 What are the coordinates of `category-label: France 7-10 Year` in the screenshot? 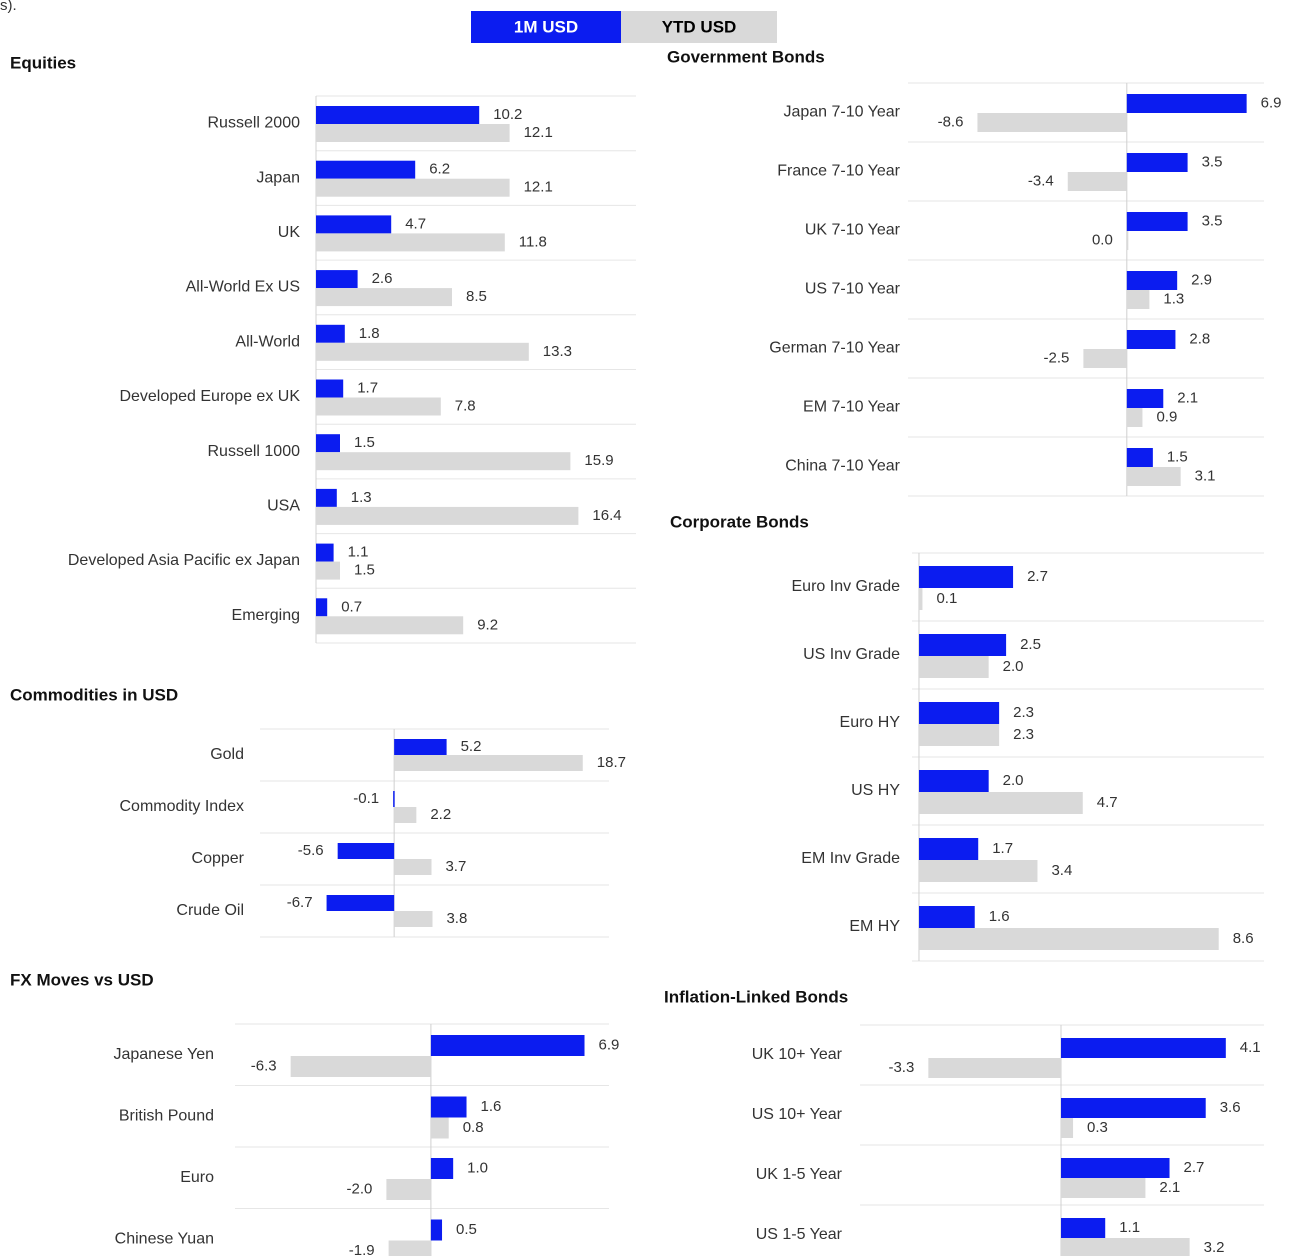 It's located at (838, 171).